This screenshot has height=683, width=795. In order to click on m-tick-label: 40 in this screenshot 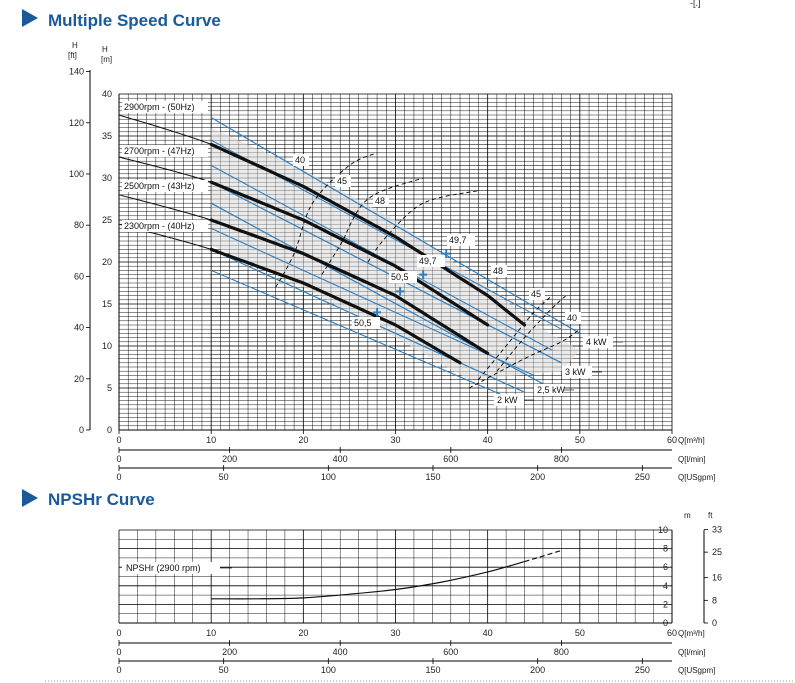, I will do `click(107, 94)`.